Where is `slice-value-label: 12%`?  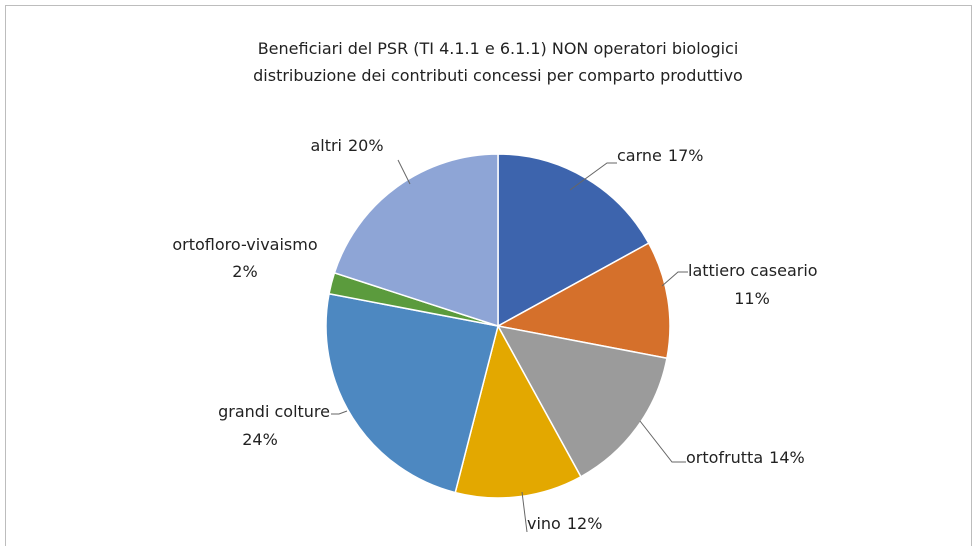
slice-value-label: 12% is located at coordinates (585, 523).